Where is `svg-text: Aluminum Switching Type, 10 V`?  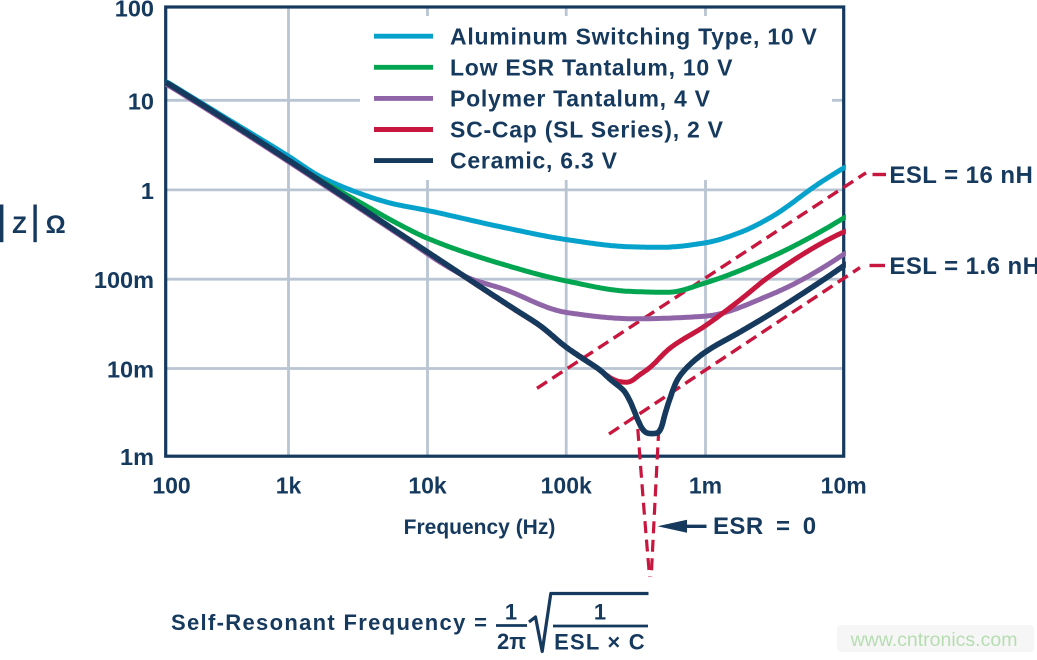
svg-text: Aluminum Switching Type, 10 V is located at coordinates (634, 36).